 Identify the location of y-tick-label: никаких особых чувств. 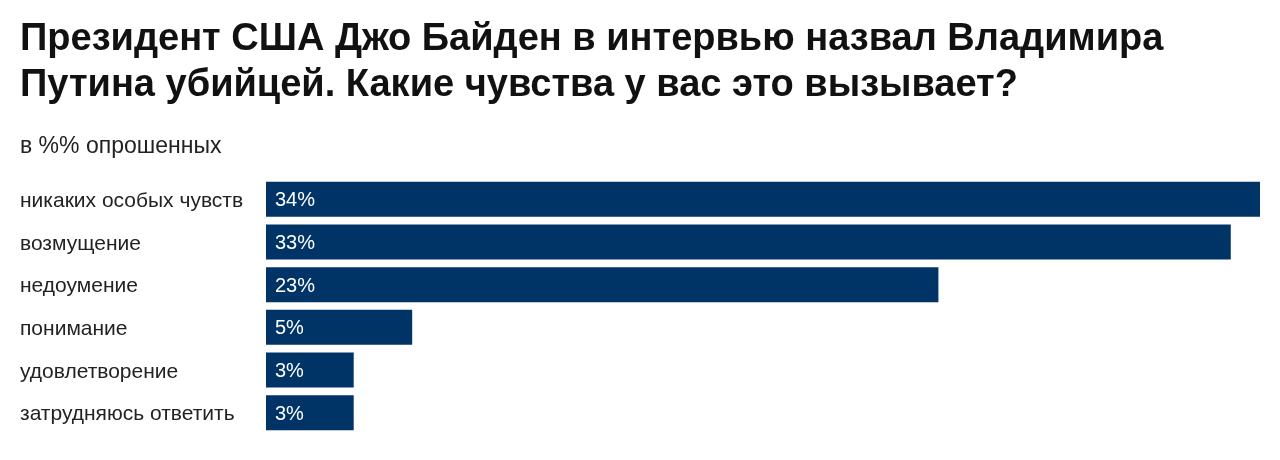
(132, 199).